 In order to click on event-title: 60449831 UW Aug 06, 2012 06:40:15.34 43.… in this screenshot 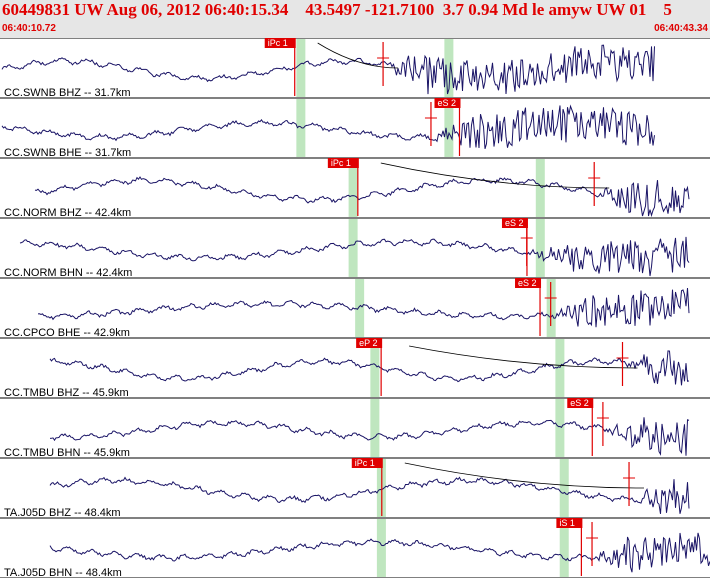, I will do `click(337, 9)`.